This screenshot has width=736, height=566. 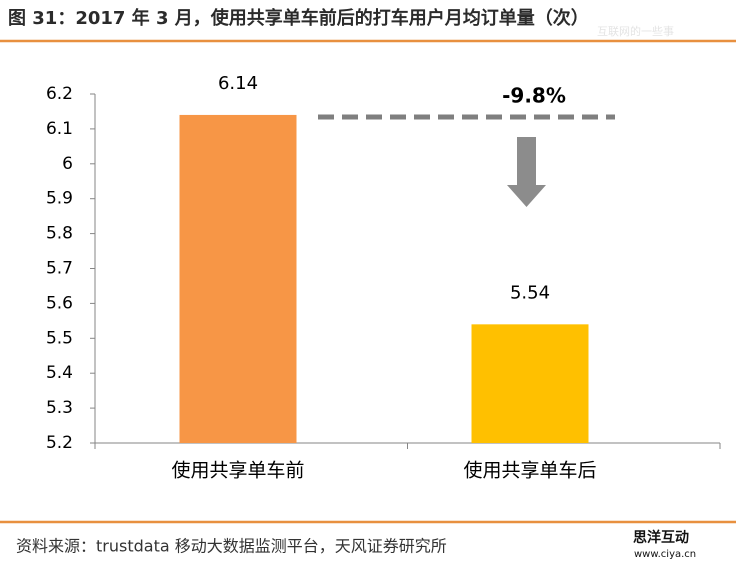 What do you see at coordinates (526, 172) in the screenshot?
I see `down-arrow` at bounding box center [526, 172].